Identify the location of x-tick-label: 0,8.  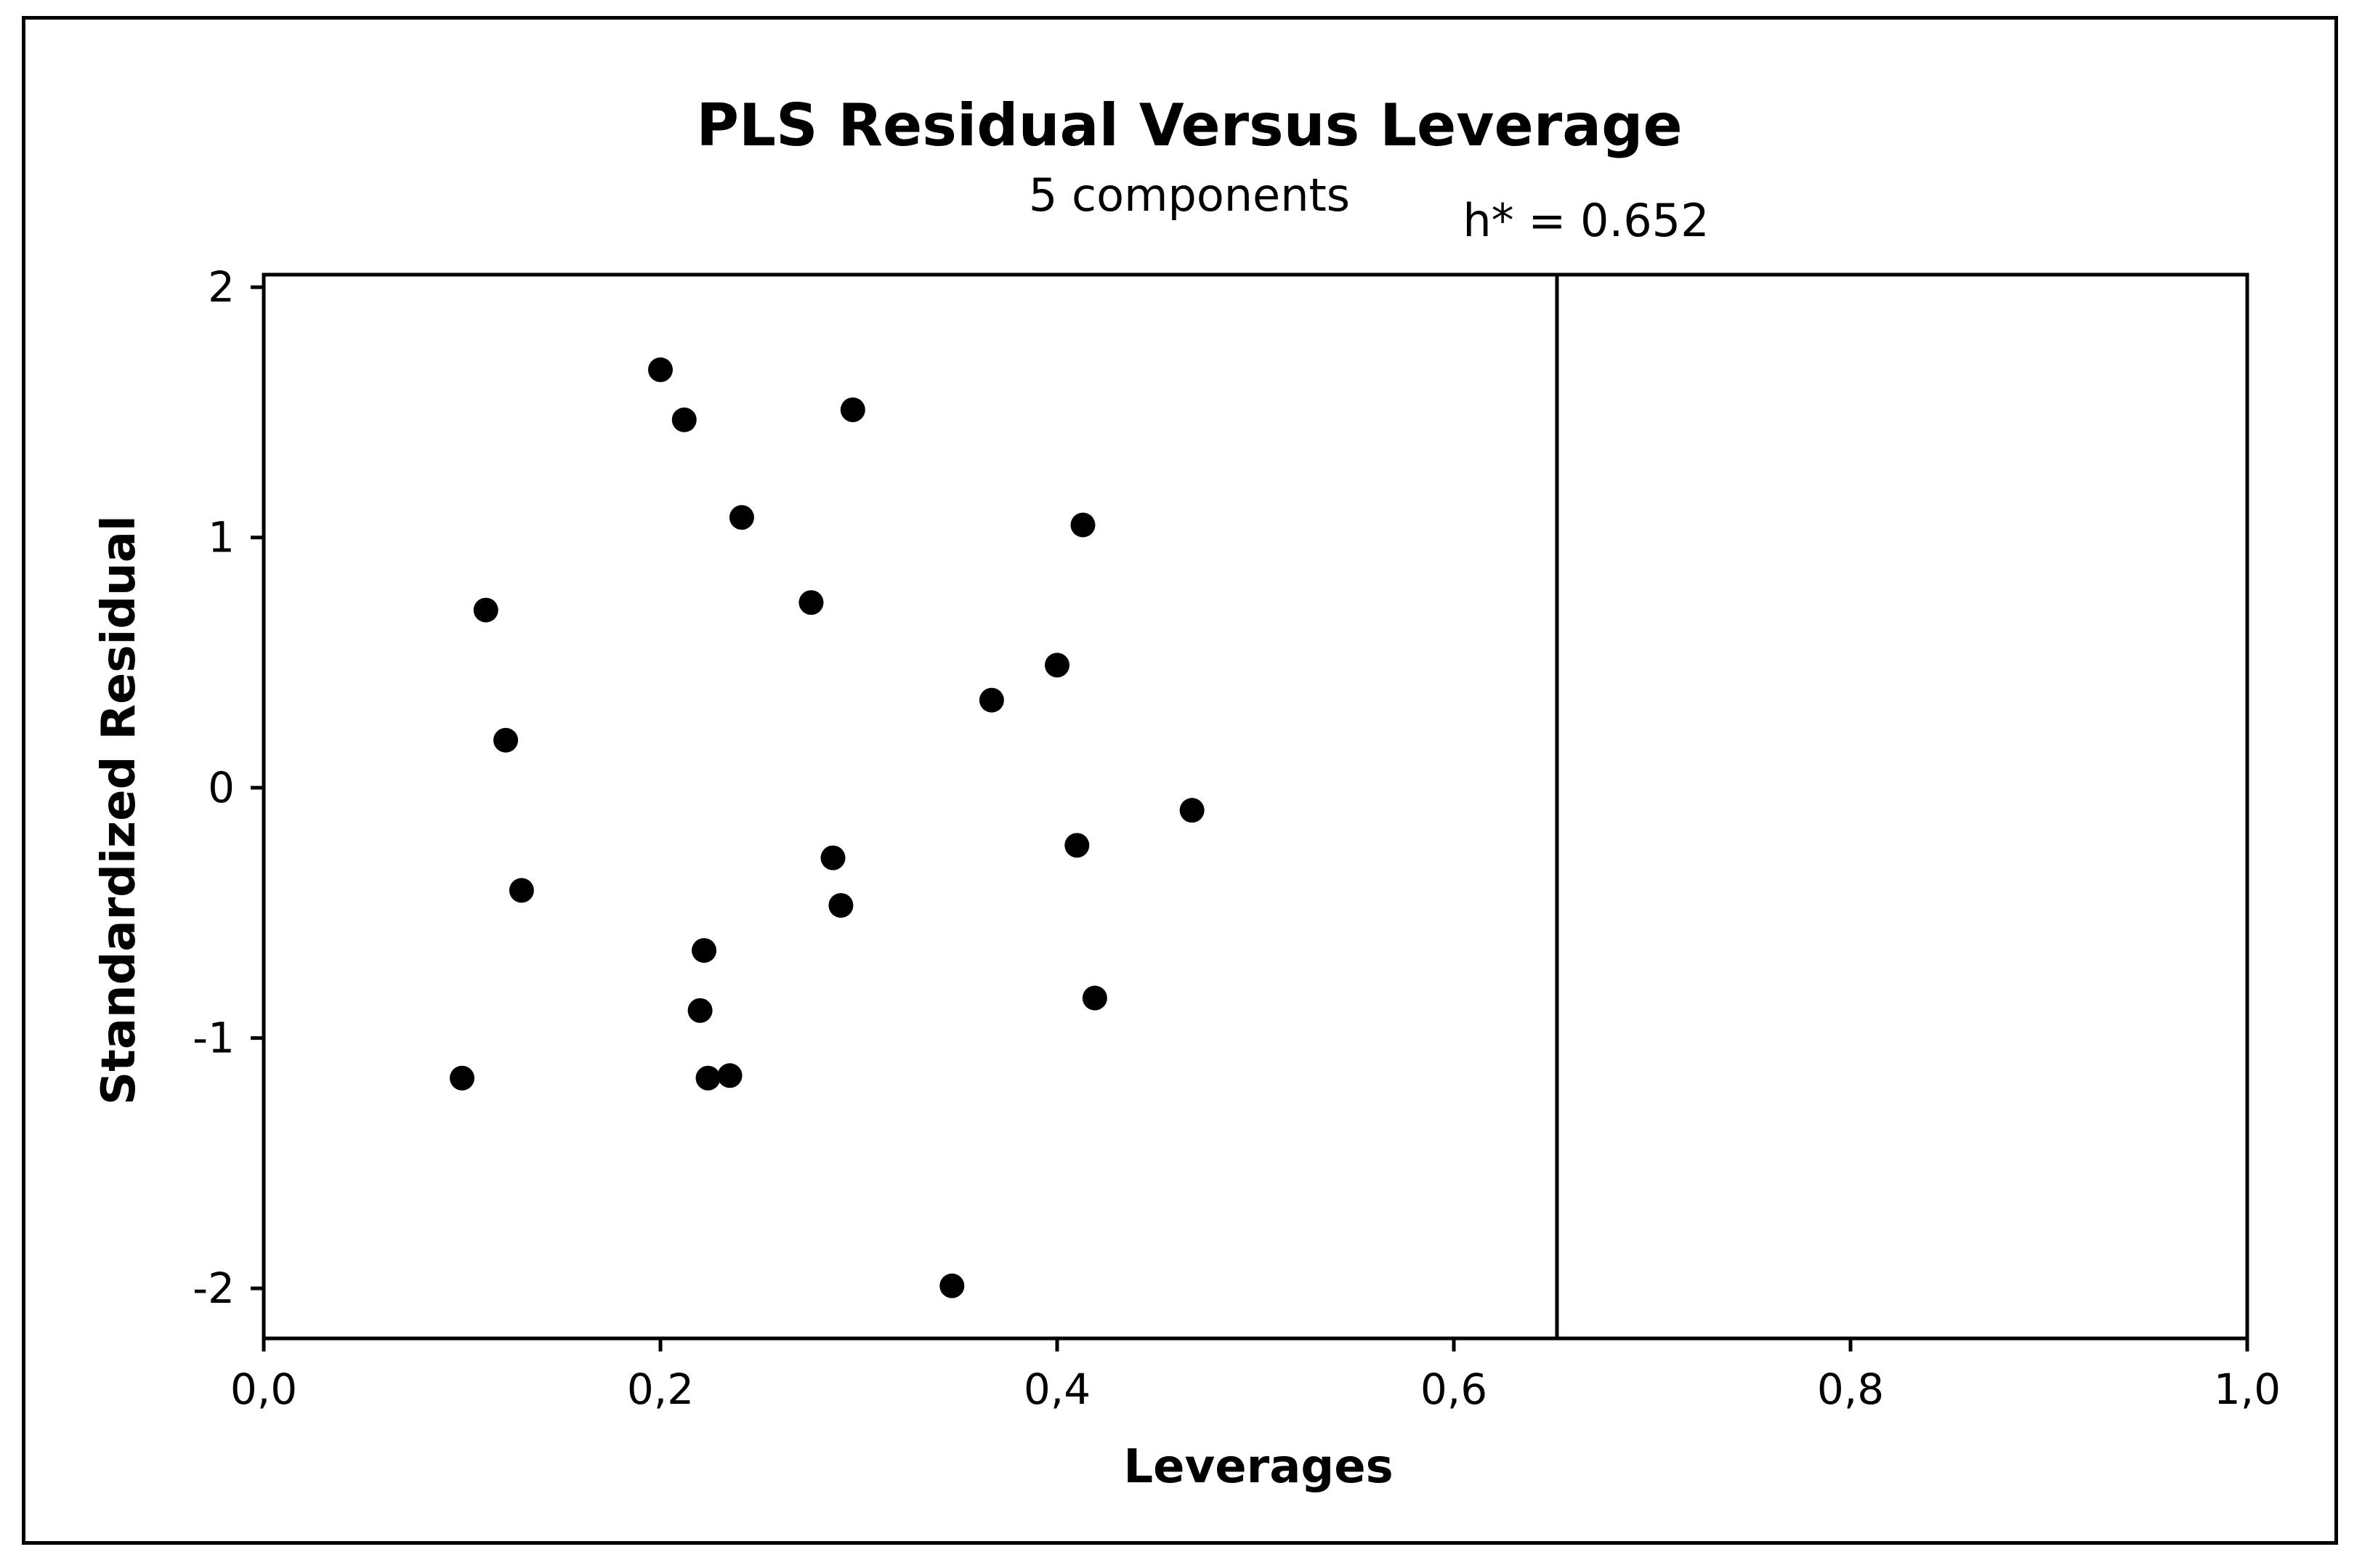
(1850, 1389).